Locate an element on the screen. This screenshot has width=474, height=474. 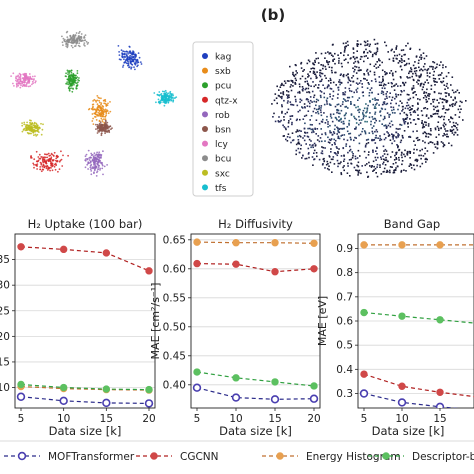
tsne-cluster-lcy is located at coordinates (23, 80).